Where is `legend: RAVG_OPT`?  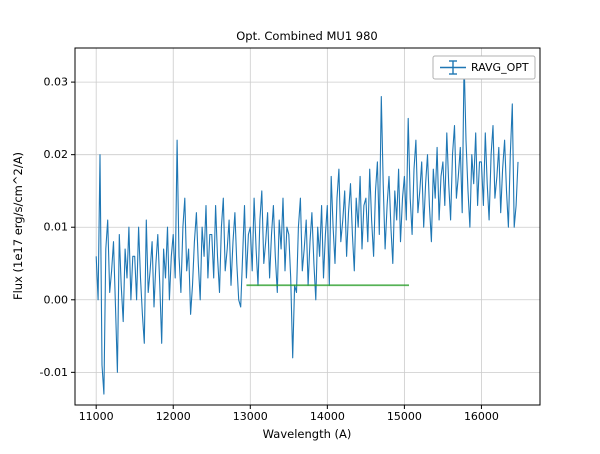
legend: RAVG_OPT is located at coordinates (484, 67).